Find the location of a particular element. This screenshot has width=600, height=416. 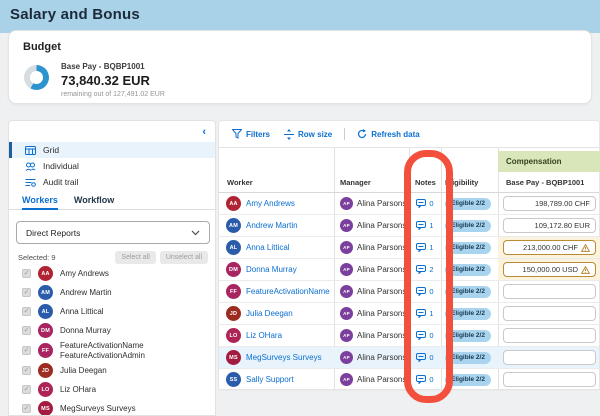

tab-workflow: Workflow is located at coordinates (94, 200).